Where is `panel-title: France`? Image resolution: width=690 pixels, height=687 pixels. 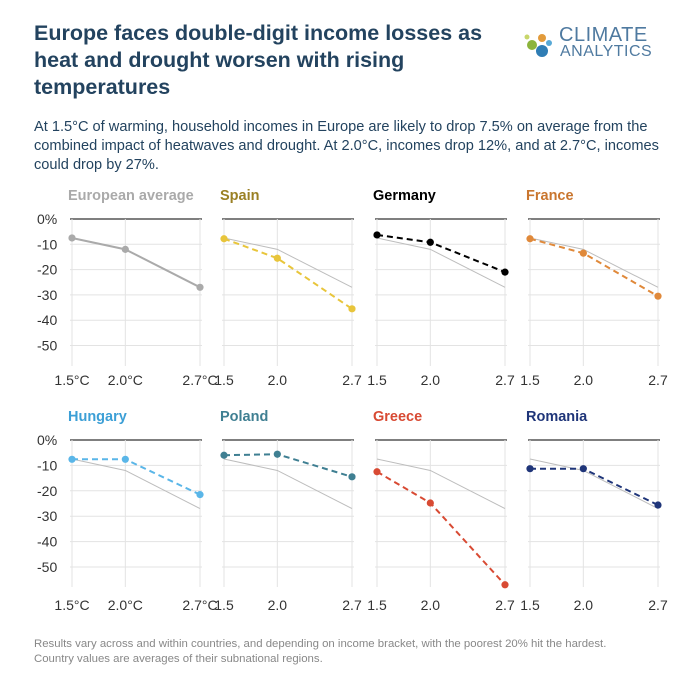 panel-title: France is located at coordinates (550, 196).